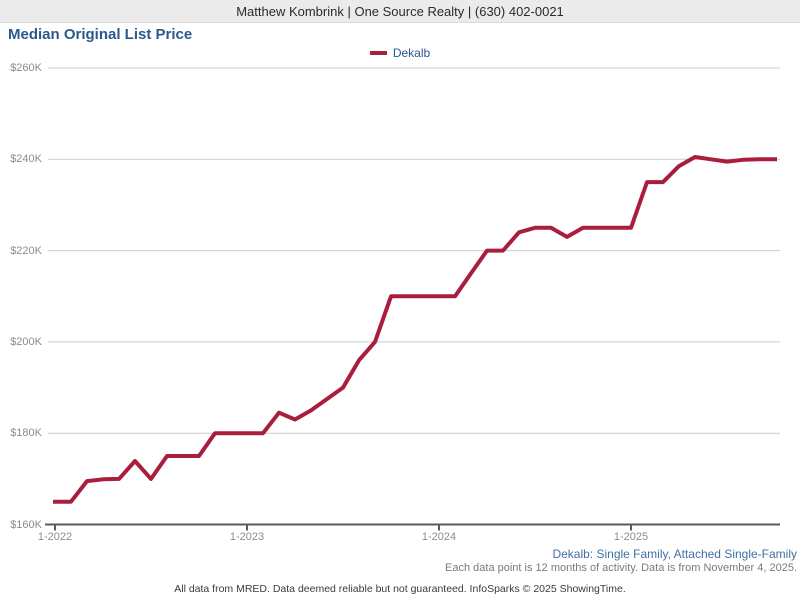 The height and width of the screenshot is (600, 800). I want to click on legend-label: Dekalb, so click(411, 53).